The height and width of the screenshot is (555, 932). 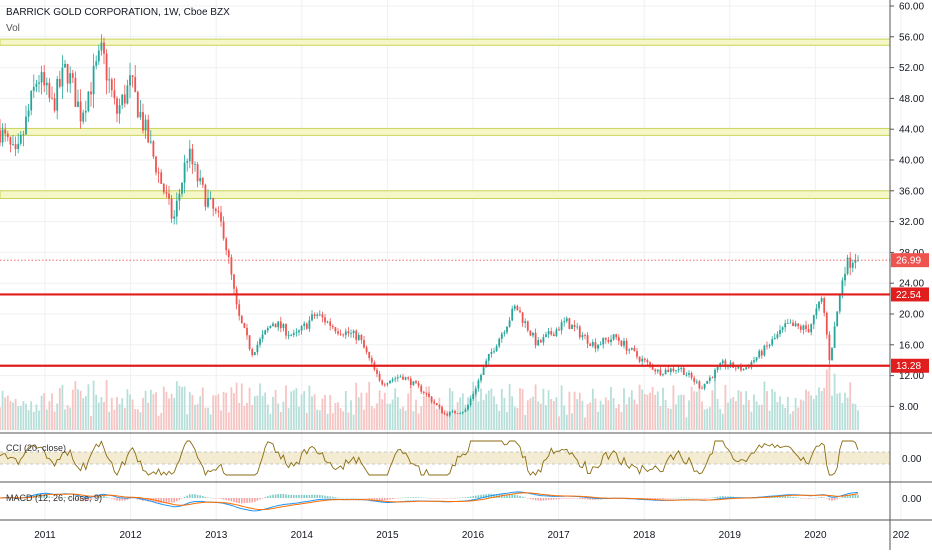 I want to click on cci-tick-label: 0.00, so click(x=912, y=459).